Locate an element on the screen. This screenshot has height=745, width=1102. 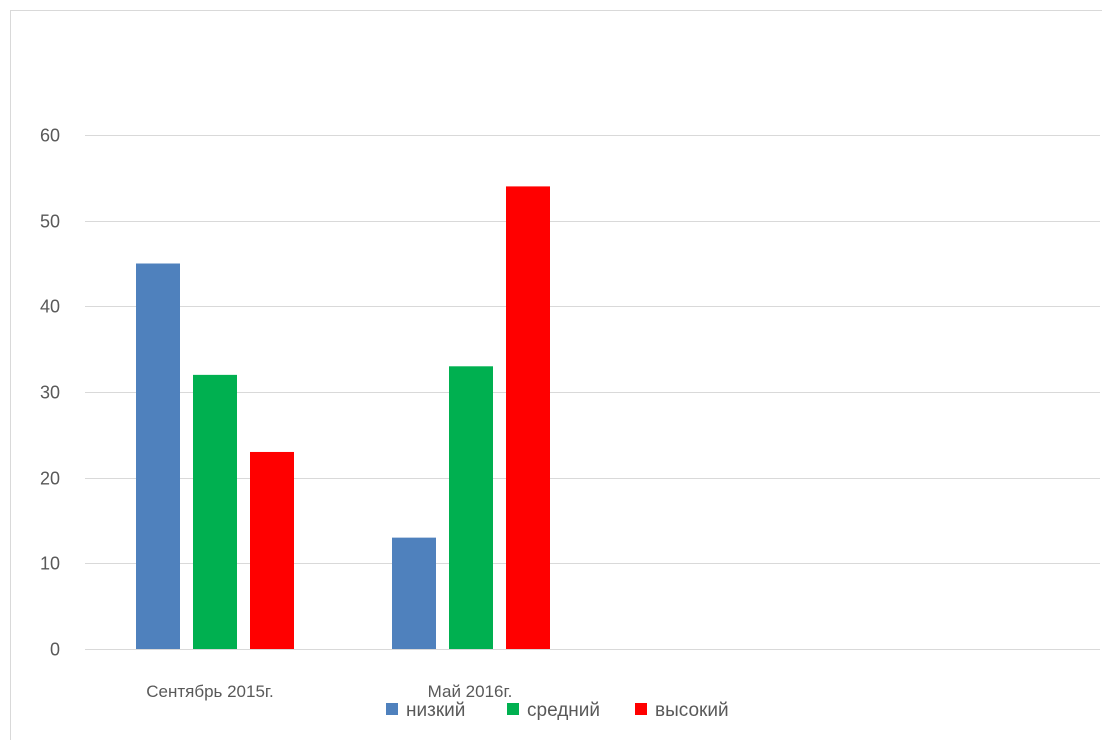
legend-swatch-низкий is located at coordinates (392, 709).